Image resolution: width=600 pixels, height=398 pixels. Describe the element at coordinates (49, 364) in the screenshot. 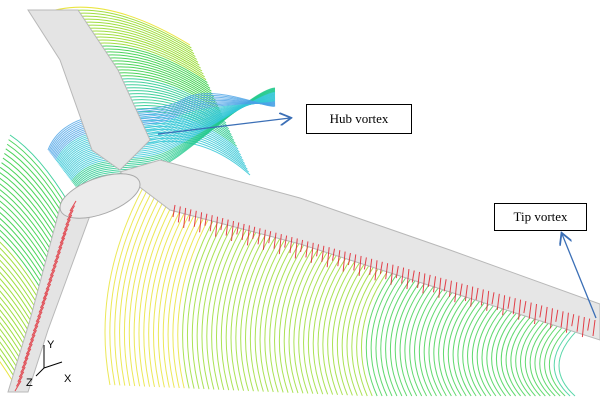

I see `axis-triad: Y X Z` at that location.